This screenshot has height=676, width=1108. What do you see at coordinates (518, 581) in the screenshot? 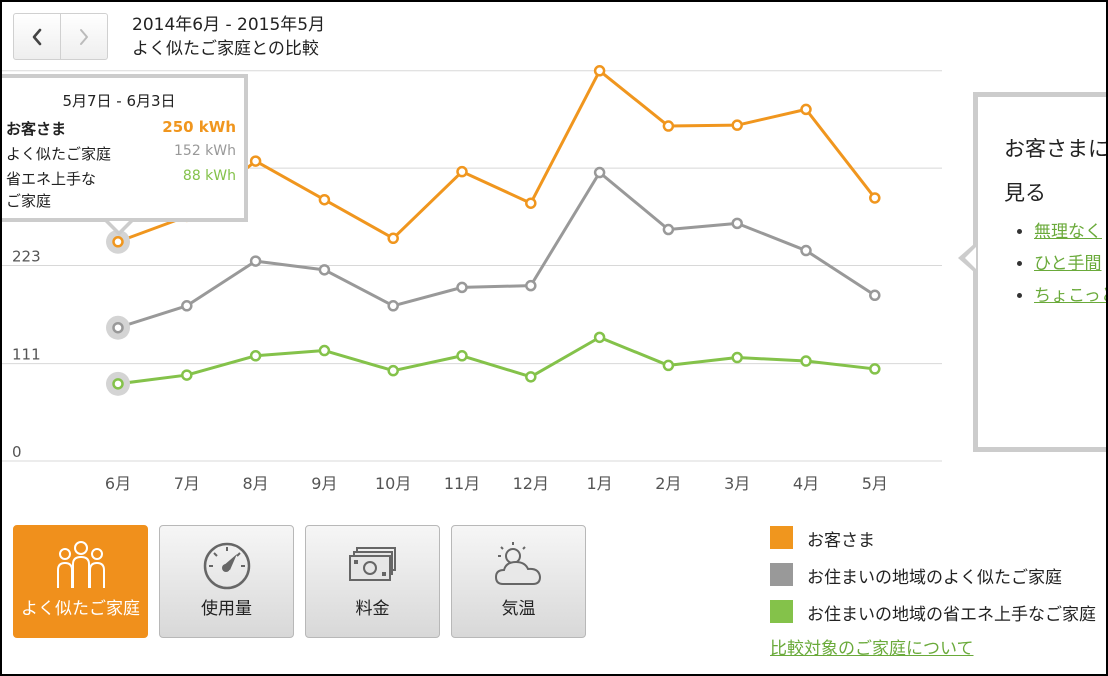
I see `tab-temperature: 気温` at bounding box center [518, 581].